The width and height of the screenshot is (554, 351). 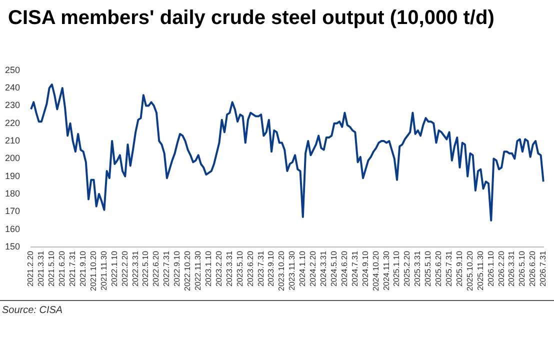 What do you see at coordinates (365, 268) in the screenshot?
I see `x-tick-label: 2024.9.10` at bounding box center [365, 268].